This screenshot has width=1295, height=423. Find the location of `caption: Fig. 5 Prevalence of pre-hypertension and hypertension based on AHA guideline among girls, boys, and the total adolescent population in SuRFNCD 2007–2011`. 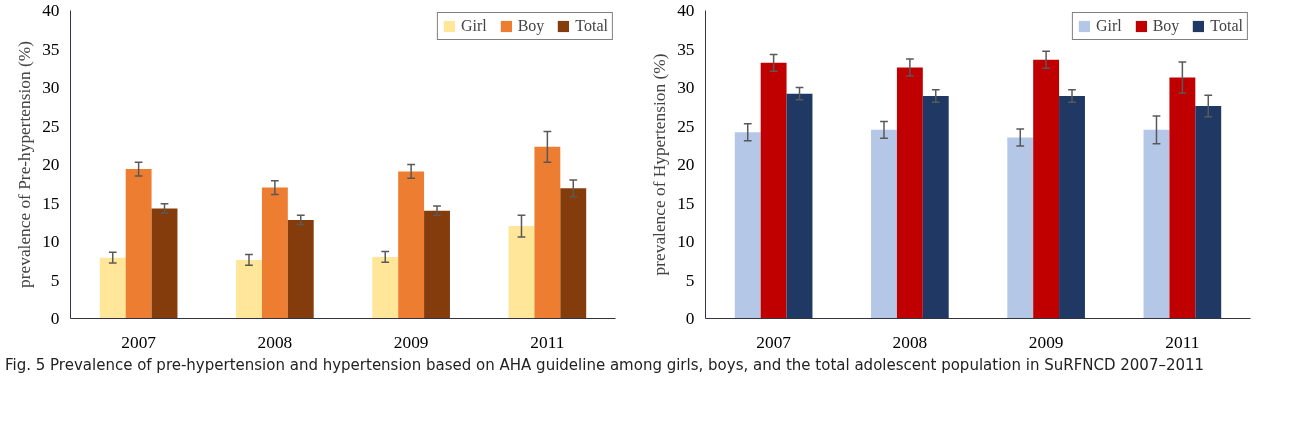

caption: Fig. 5 Prevalence of pre-hypertension and hypertension based on AHA guideline among girls, boys, and the total adolescent population in SuRFNCD 2007–2011 is located at coordinates (605, 365).